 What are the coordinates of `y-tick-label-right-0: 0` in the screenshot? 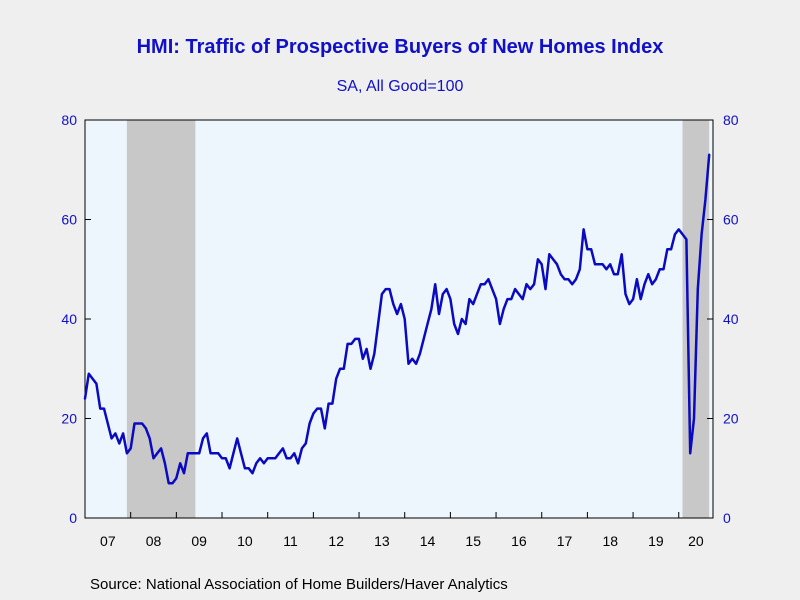 It's located at (727, 518).